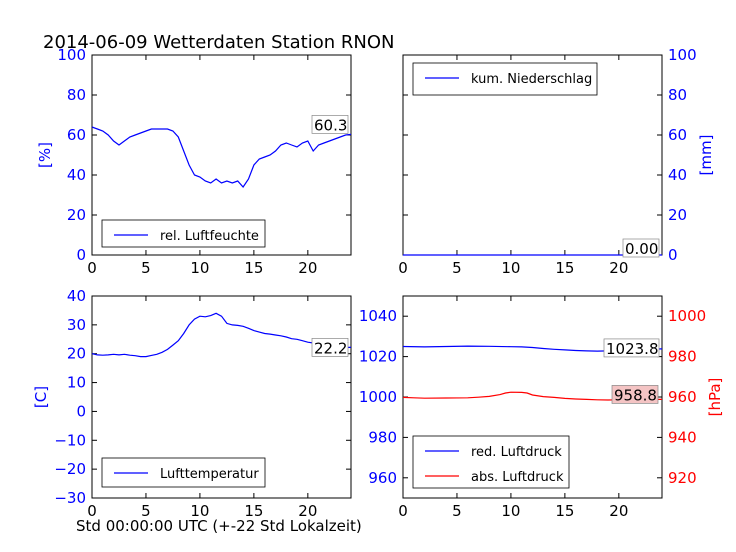 The image size is (736, 552). What do you see at coordinates (378, 316) in the screenshot?
I see `y-tick-label: 1040` at bounding box center [378, 316].